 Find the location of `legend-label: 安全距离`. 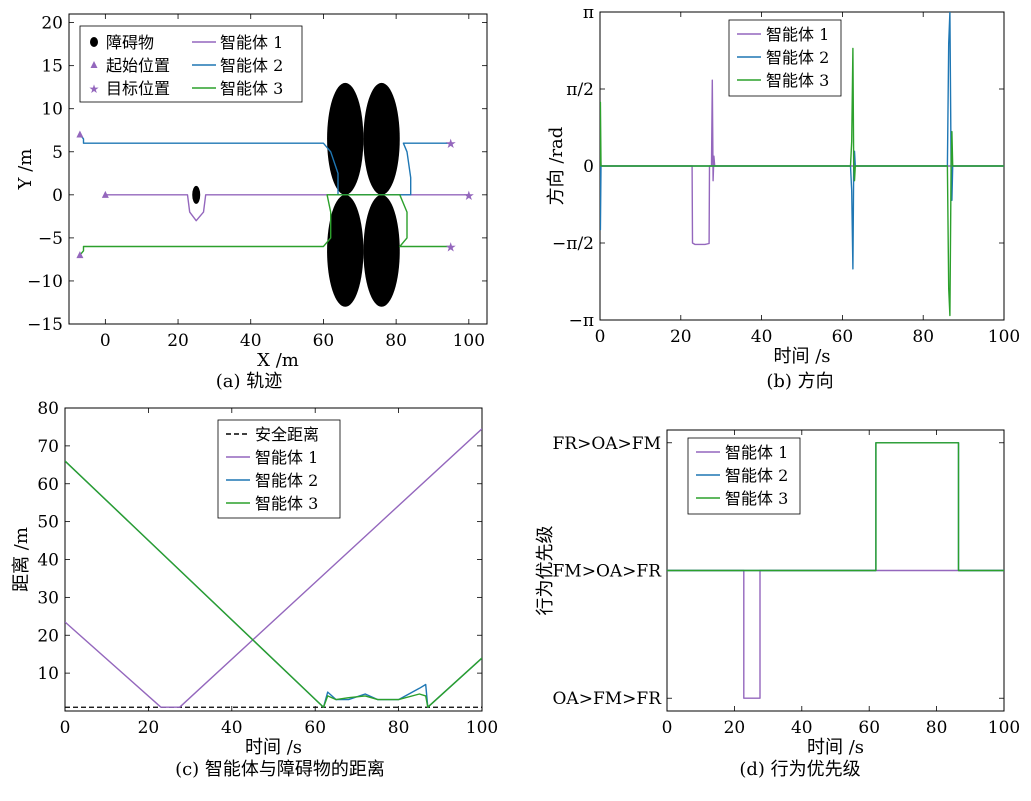

legend-label: 安全距离 is located at coordinates (287, 434).